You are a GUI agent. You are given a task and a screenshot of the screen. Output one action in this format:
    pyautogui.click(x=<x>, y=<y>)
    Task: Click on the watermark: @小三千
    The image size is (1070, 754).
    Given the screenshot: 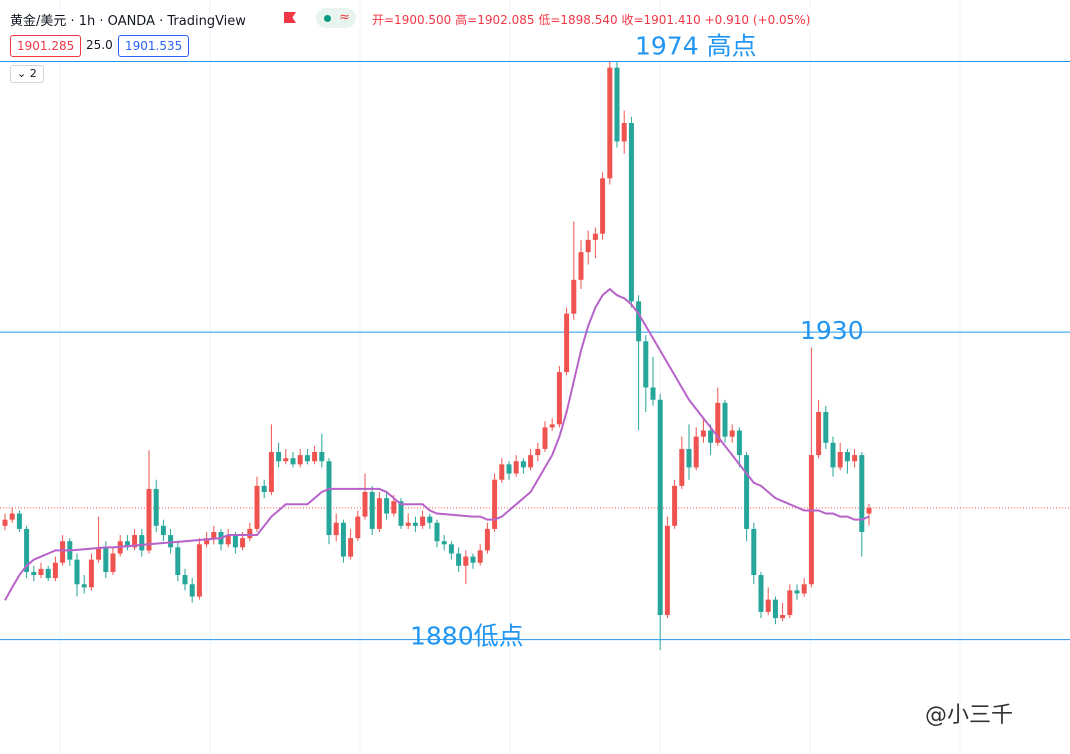 What is the action you would take?
    pyautogui.click(x=969, y=715)
    